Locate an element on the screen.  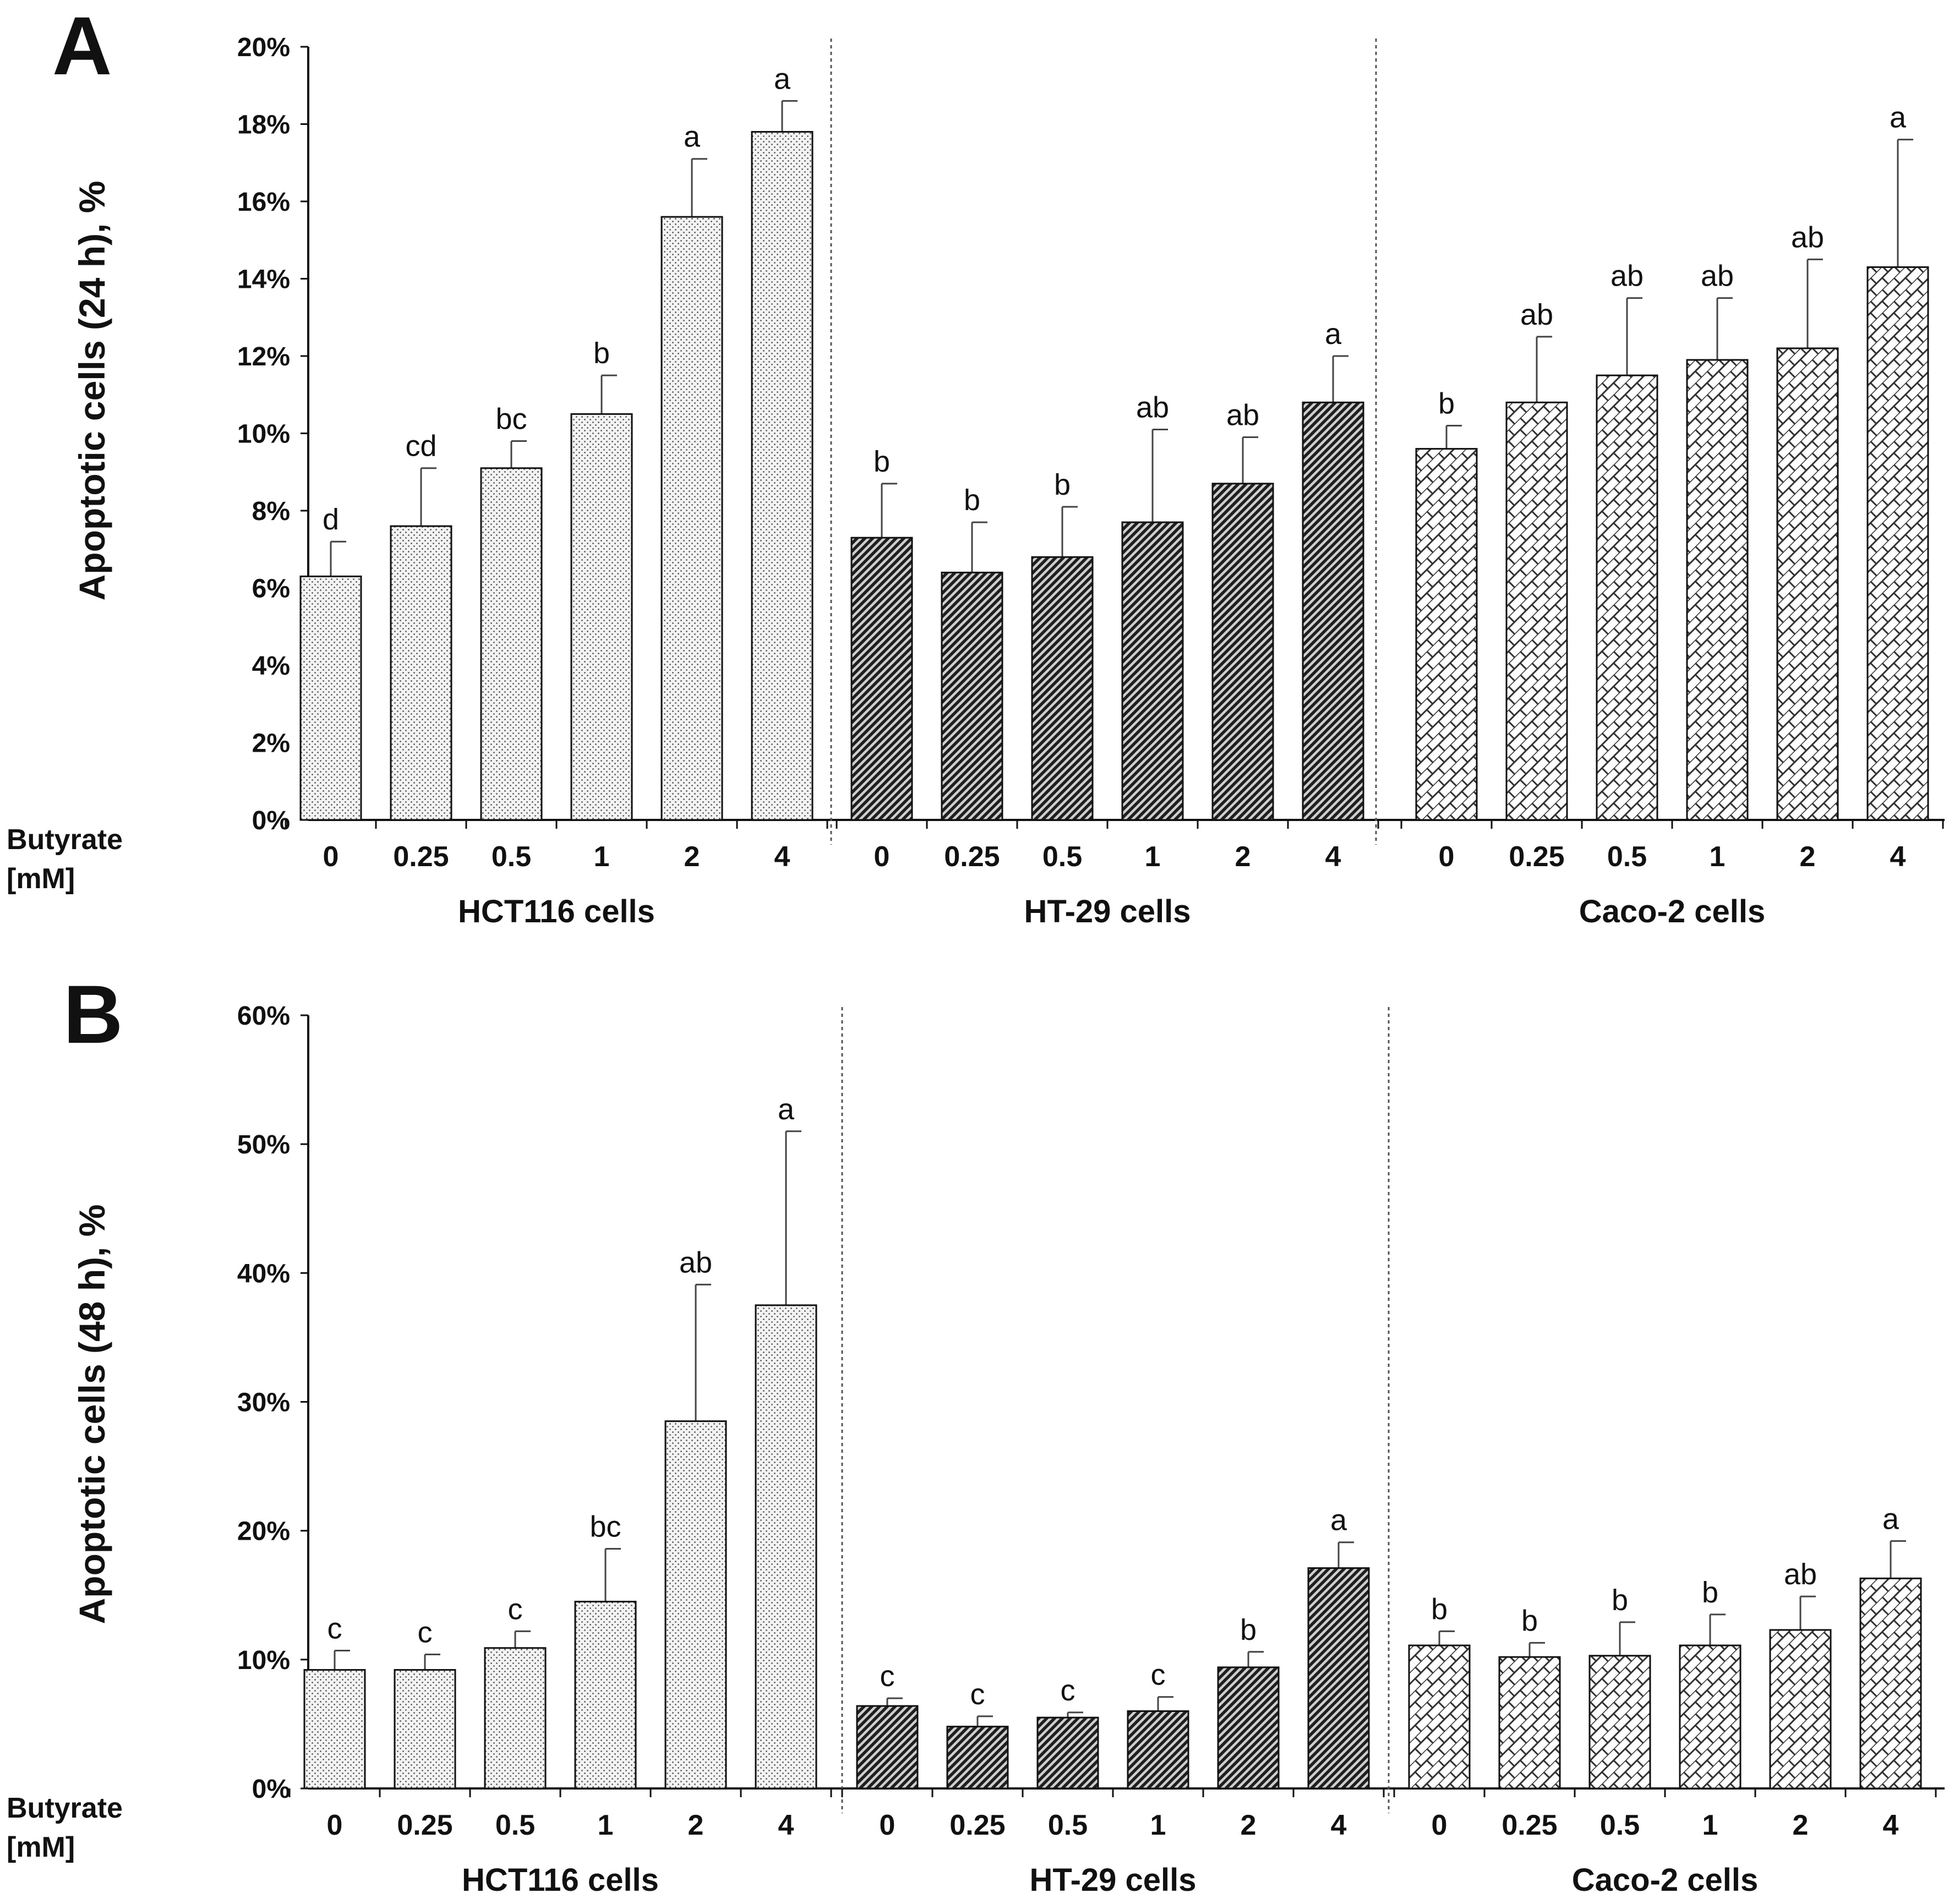
significance-letter: d is located at coordinates (331, 519).